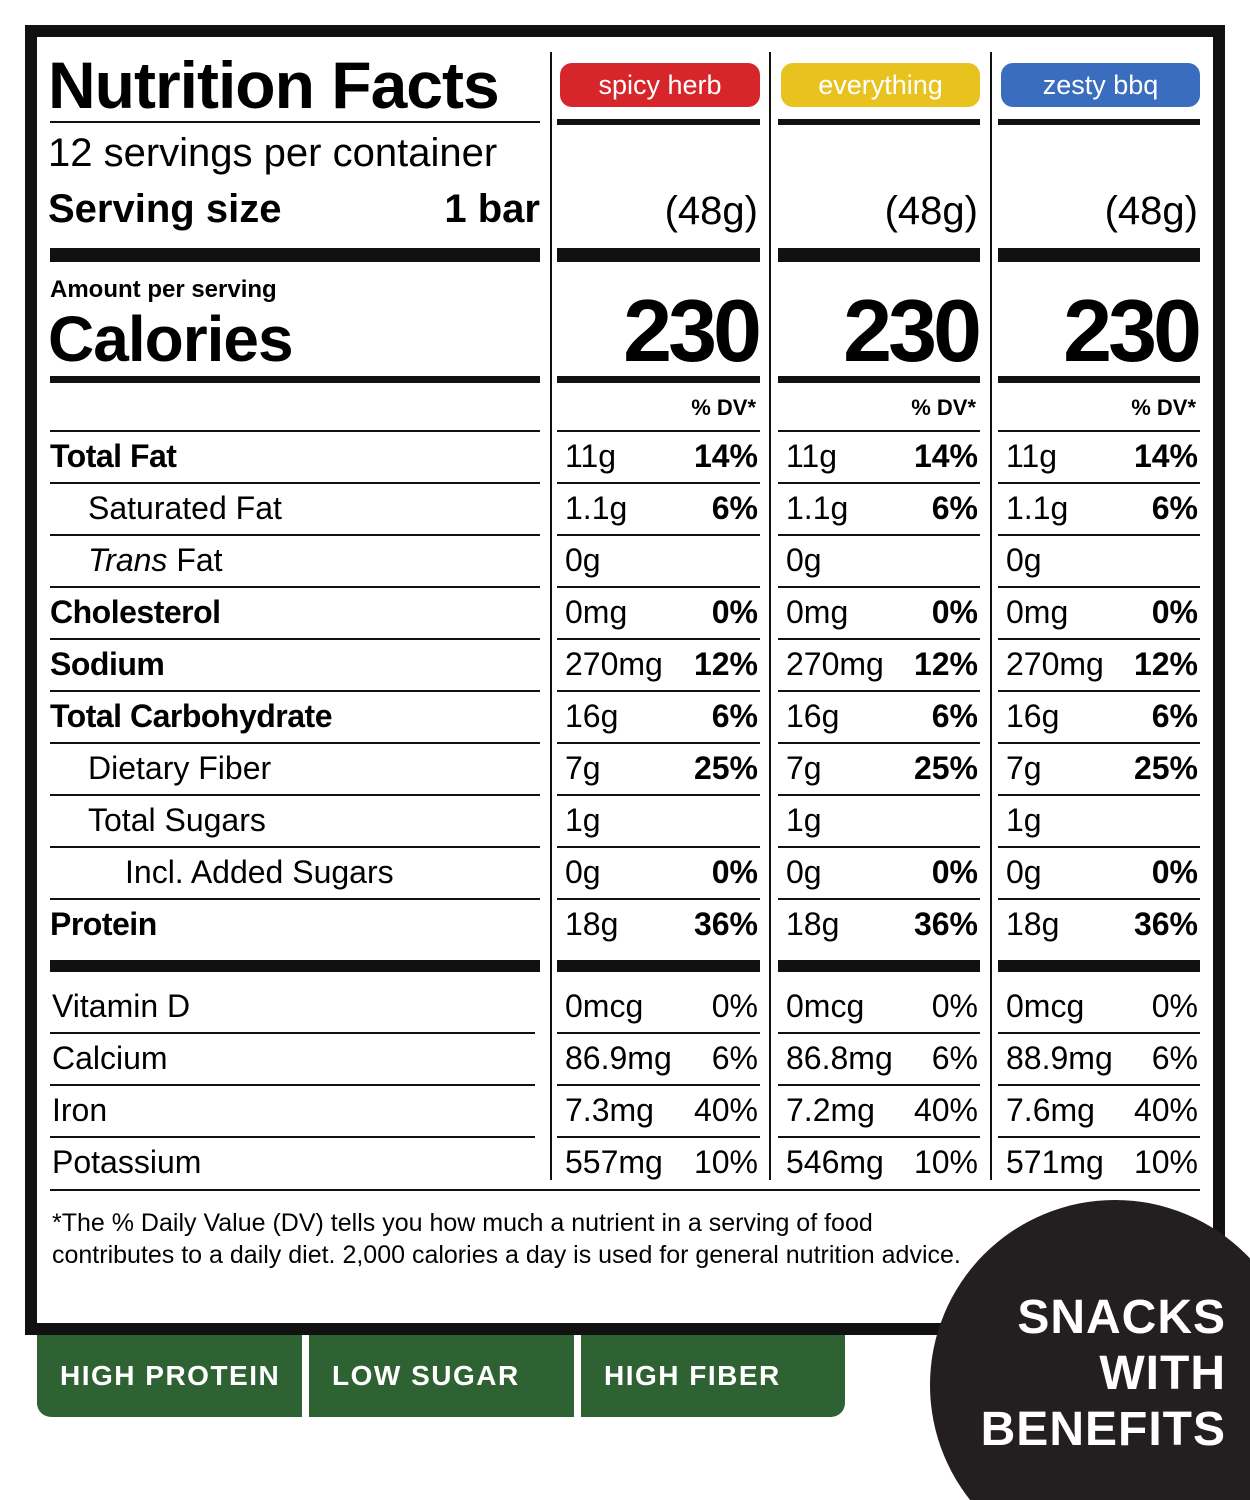  I want to click on title: Nutrition Facts, so click(274, 85).